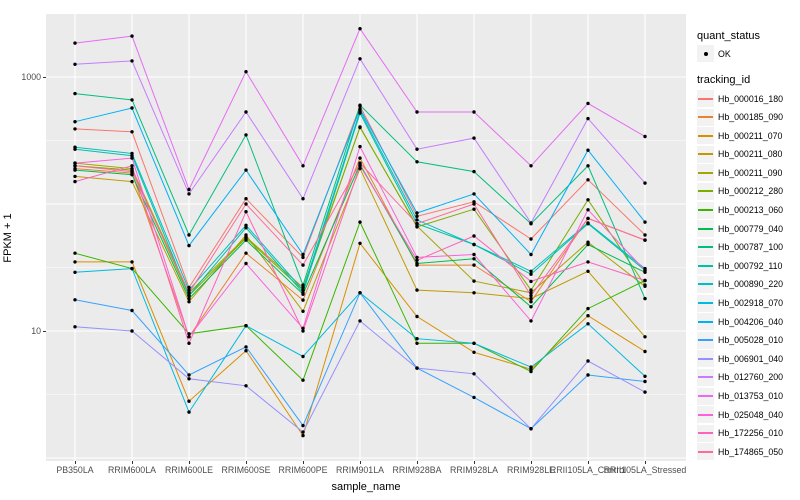 The height and width of the screenshot is (500, 800). What do you see at coordinates (750, 135) in the screenshot?
I see `legend-label: Hb_000211_070` at bounding box center [750, 135].